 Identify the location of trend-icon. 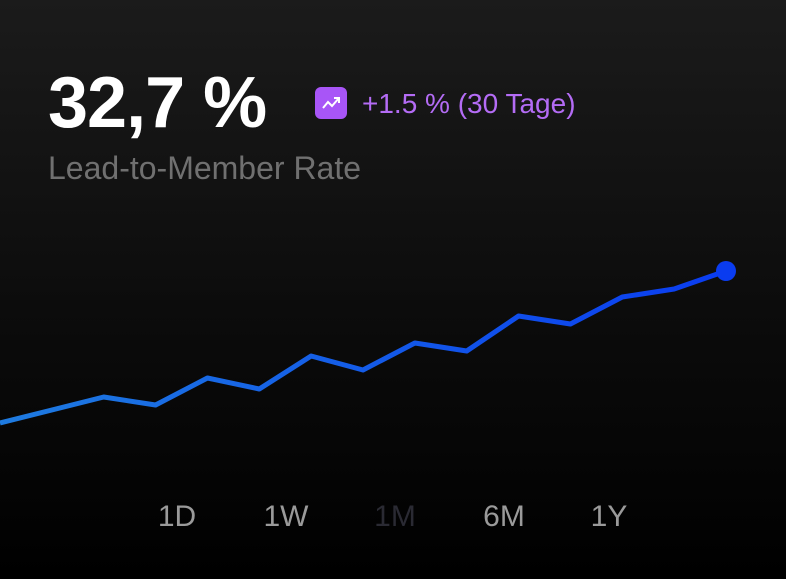
(331, 103).